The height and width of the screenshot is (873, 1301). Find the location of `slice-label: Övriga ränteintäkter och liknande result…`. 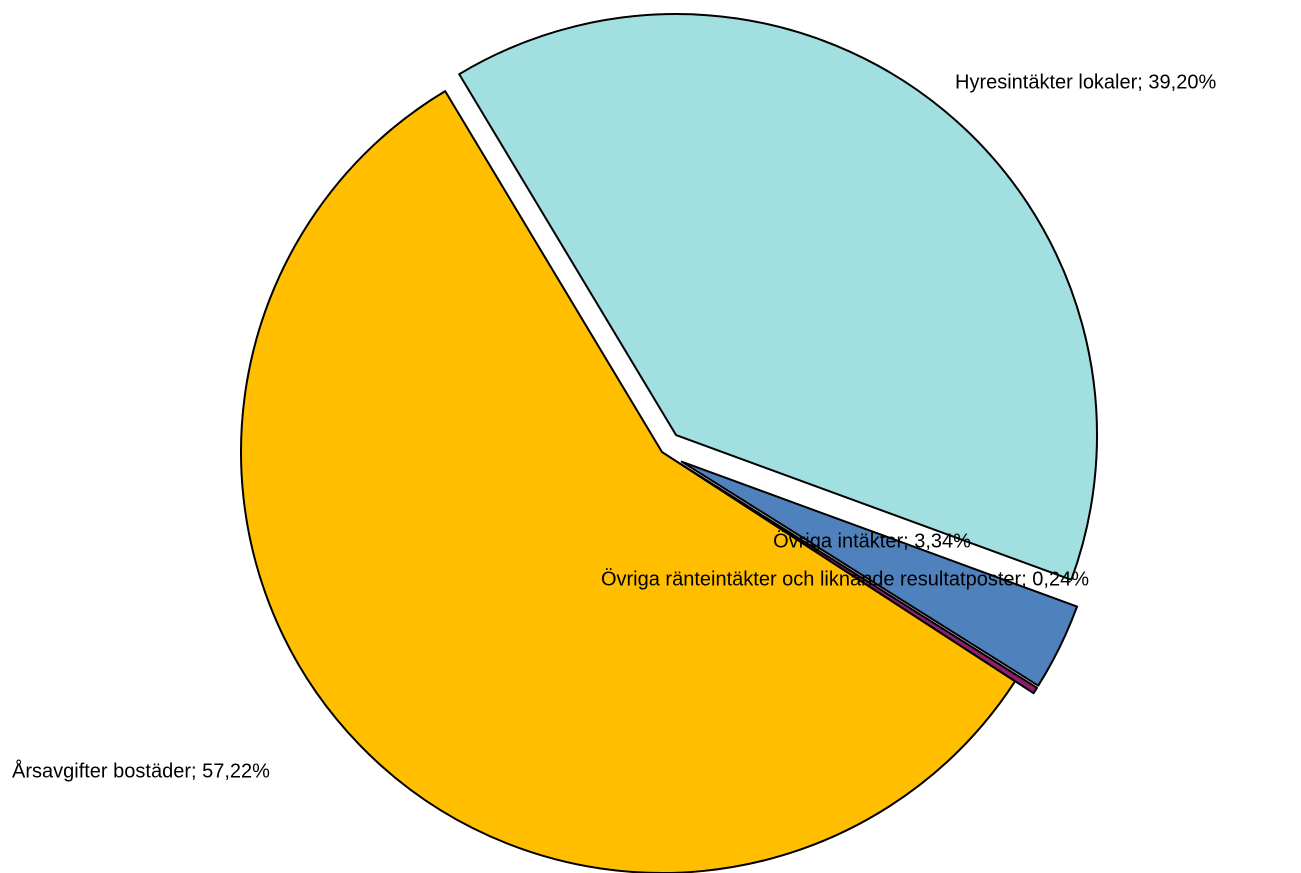

slice-label: Övriga ränteintäkter och liknande result… is located at coordinates (845, 579).